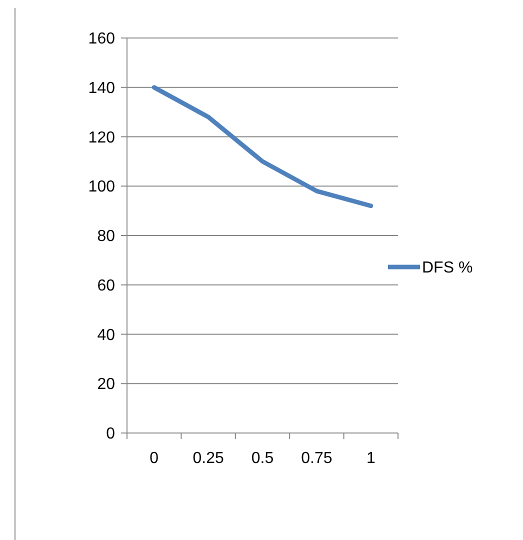 This screenshot has width=523, height=540. I want to click on x-tick-label: 1, so click(371, 458).